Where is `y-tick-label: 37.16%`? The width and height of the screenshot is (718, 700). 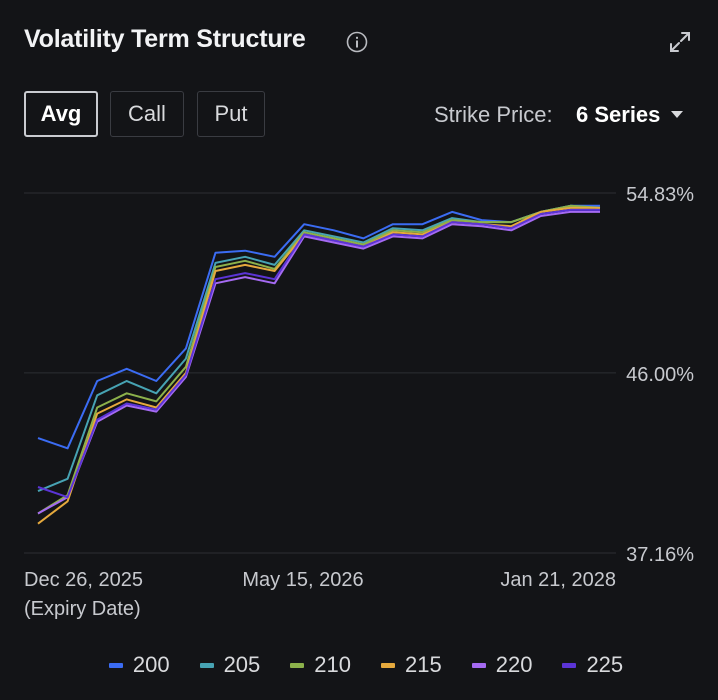
y-tick-label: 37.16% is located at coordinates (660, 555).